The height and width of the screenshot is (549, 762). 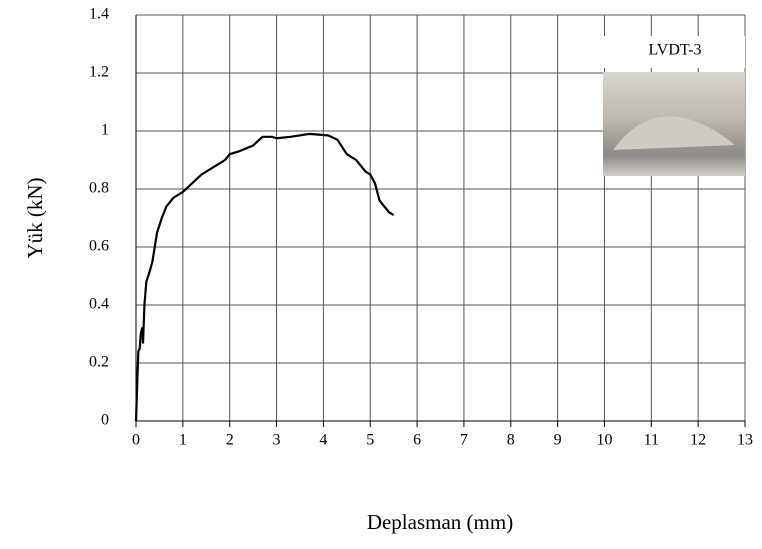 What do you see at coordinates (511, 440) in the screenshot?
I see `x-tick-label: 8` at bounding box center [511, 440].